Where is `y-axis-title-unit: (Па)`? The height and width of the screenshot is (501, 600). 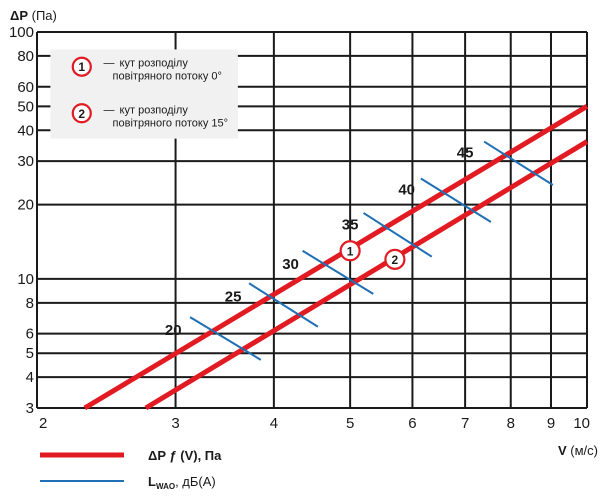
y-axis-title-unit: (Па) is located at coordinates (42, 15).